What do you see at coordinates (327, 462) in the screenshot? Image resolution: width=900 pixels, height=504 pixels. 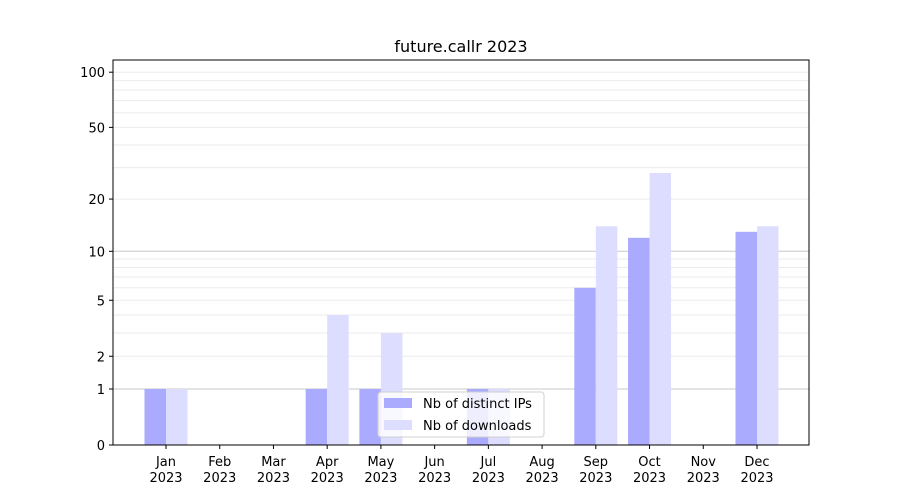 I see `x-tick-label: Apr` at bounding box center [327, 462].